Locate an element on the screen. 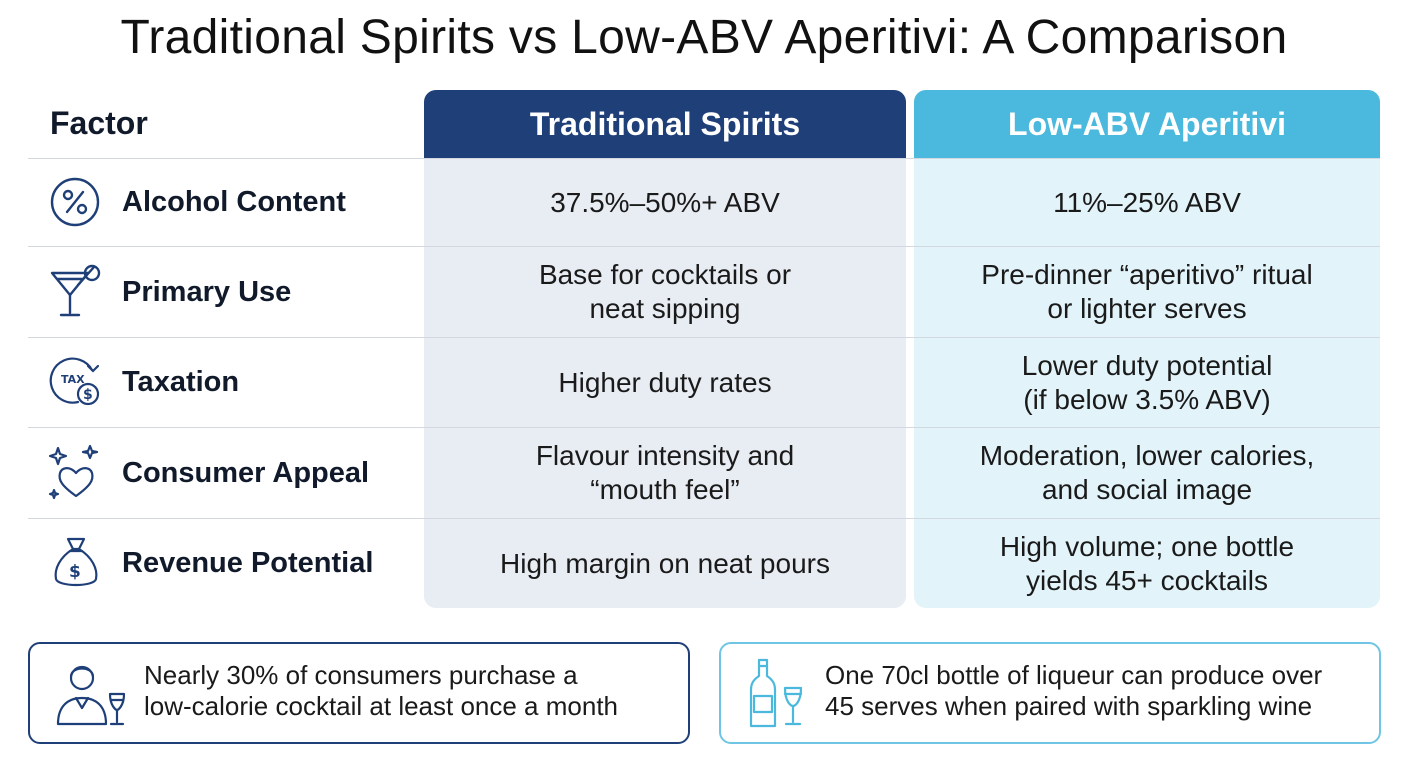 This screenshot has height=768, width=1408. person-wine-icon is located at coordinates (92, 694).